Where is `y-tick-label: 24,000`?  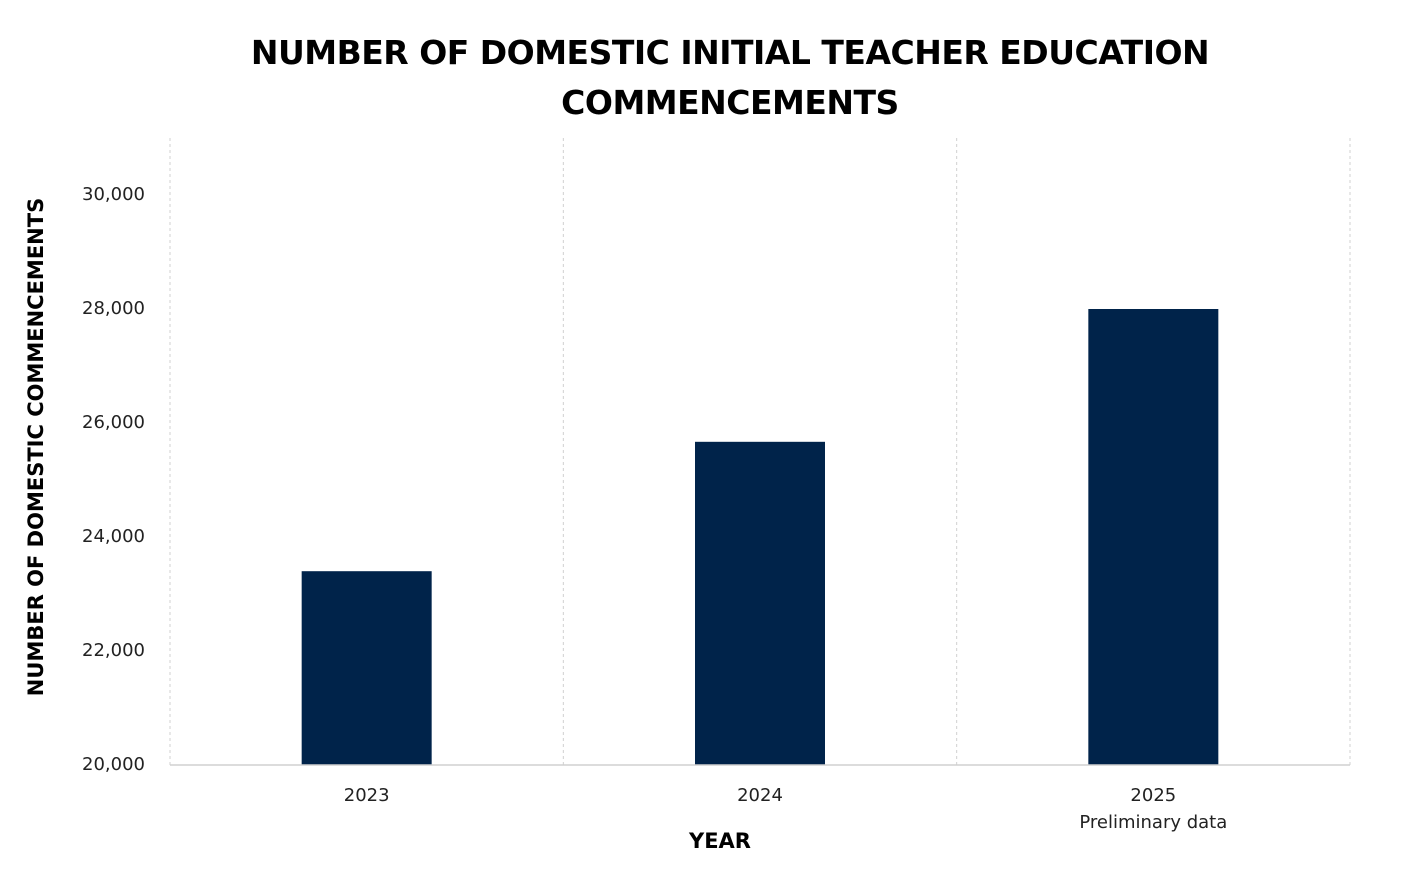 y-tick-label: 24,000 is located at coordinates (113, 536).